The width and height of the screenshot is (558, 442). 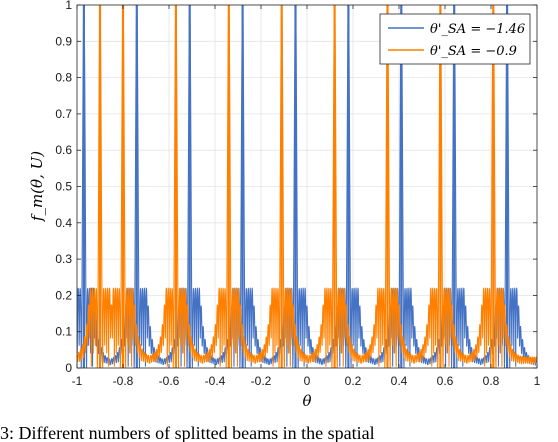 I want to click on y-tick-label: 0.2, so click(x=63, y=295).